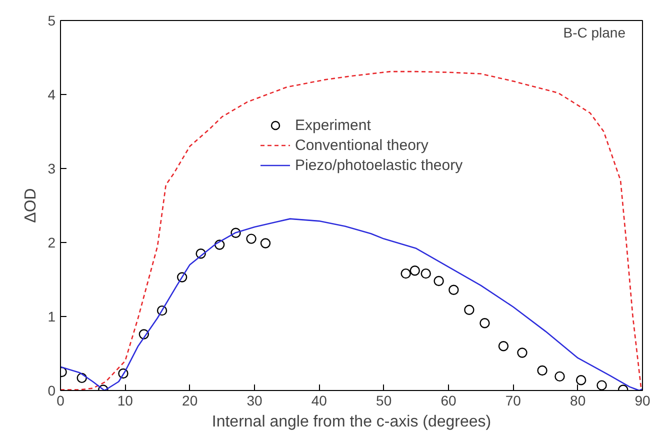 This screenshot has width=654, height=445. I want to click on legend-label: Conventional theory, so click(361, 145).